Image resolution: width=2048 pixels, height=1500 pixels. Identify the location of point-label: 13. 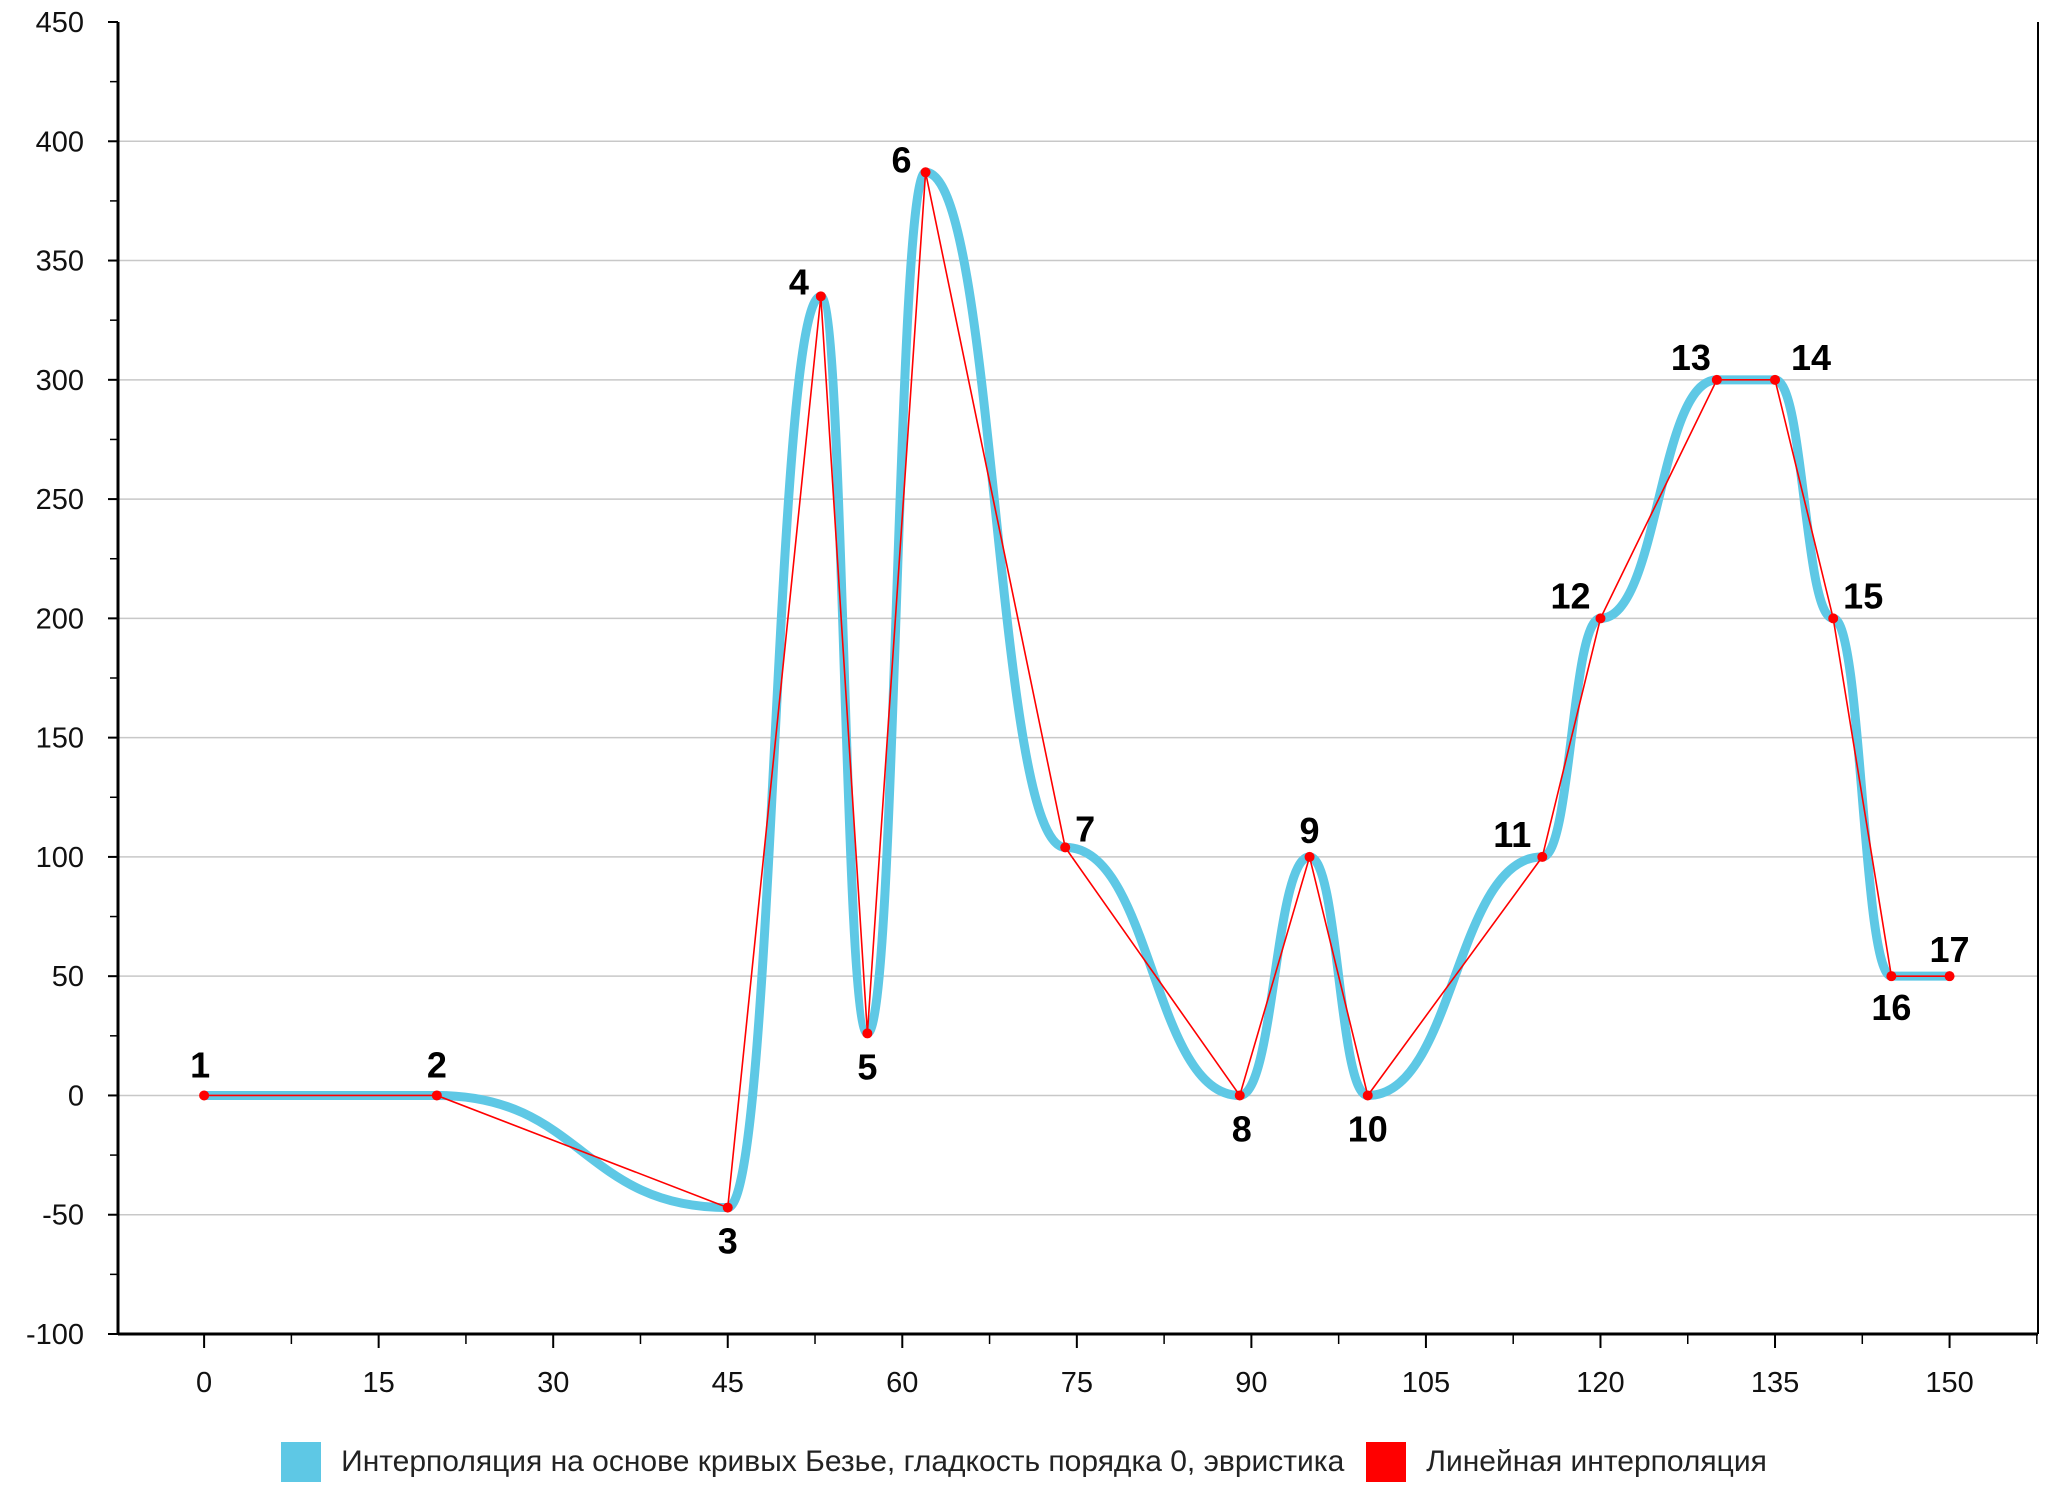
(1691, 357).